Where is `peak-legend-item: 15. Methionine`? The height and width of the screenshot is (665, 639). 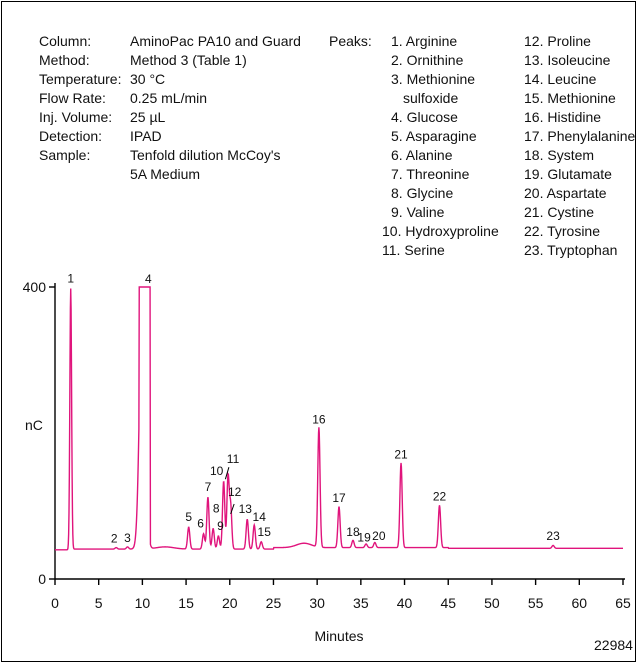
peak-legend-item: 15. Methionine is located at coordinates (570, 98).